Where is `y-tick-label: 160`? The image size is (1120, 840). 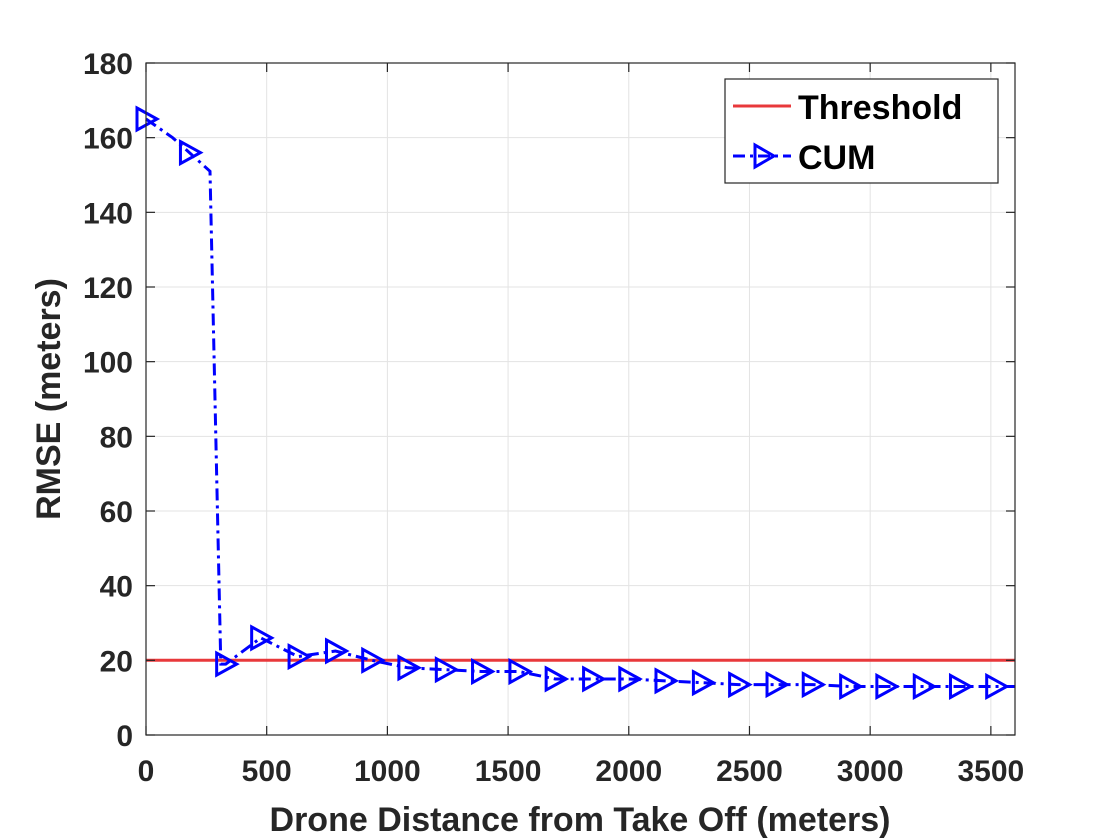
y-tick-label: 160 is located at coordinates (108, 139).